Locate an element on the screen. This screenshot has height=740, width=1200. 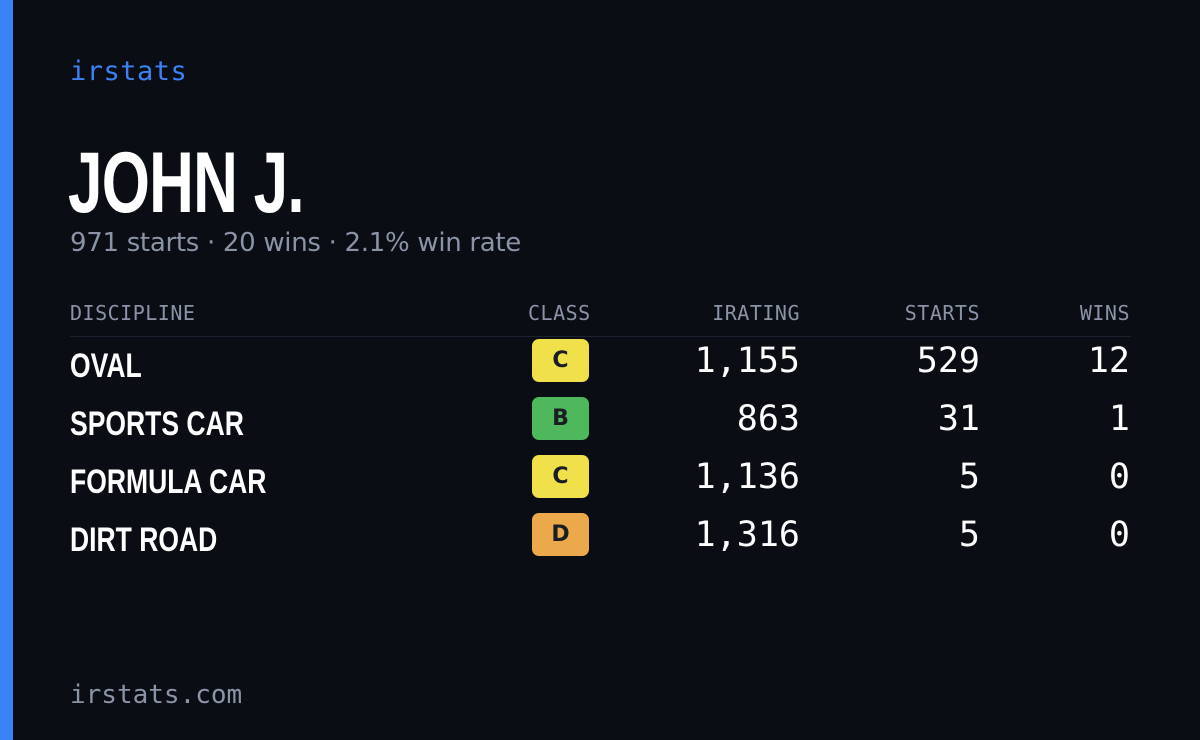
table-header: DISCIPLINE CLASS IRATING STARTS WINS is located at coordinates (600, 318).